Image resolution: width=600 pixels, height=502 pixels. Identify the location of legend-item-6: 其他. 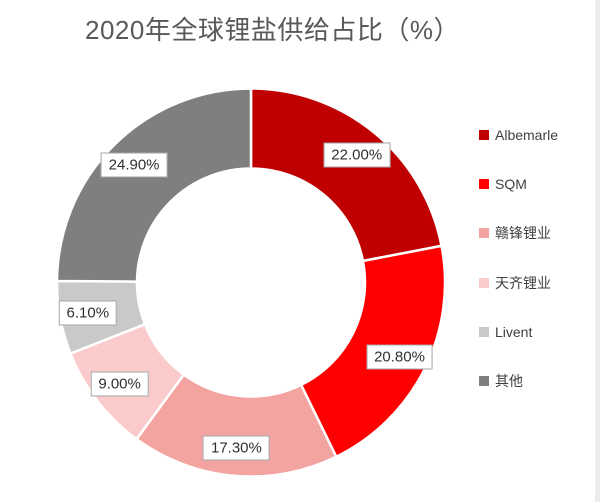
(501, 381).